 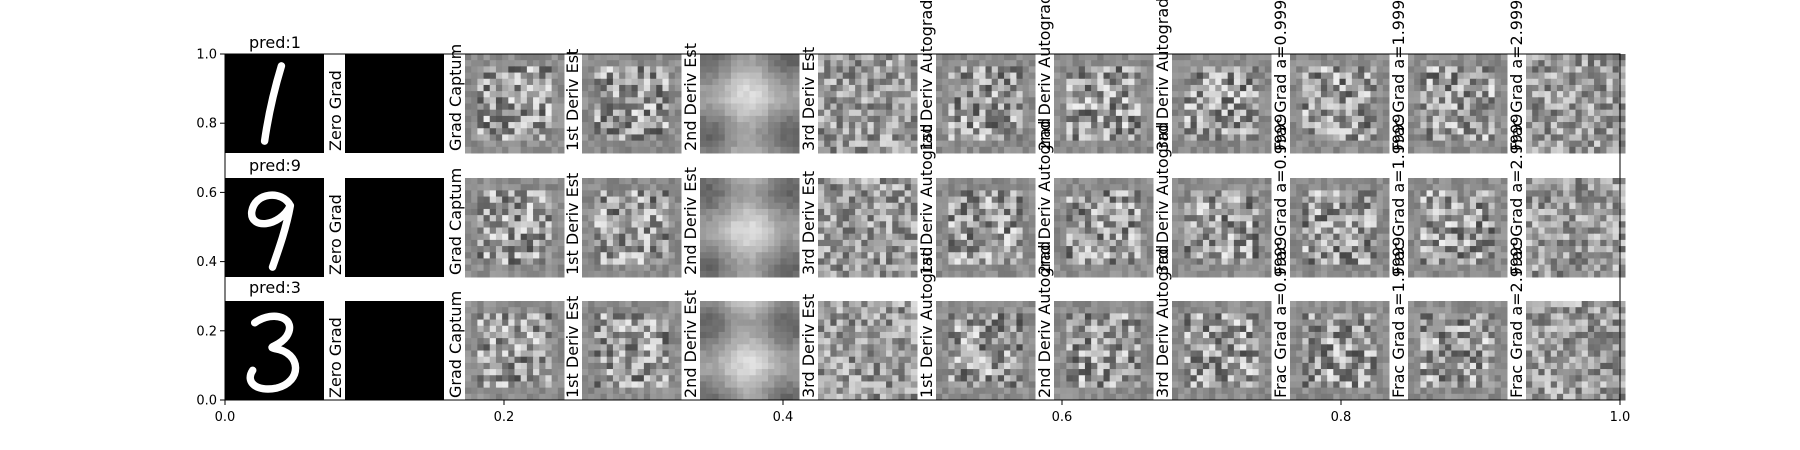 I want to click on x-axis: 0.0 0.2 0.4 0.6 0.8 1.0, so click(x=923, y=412).